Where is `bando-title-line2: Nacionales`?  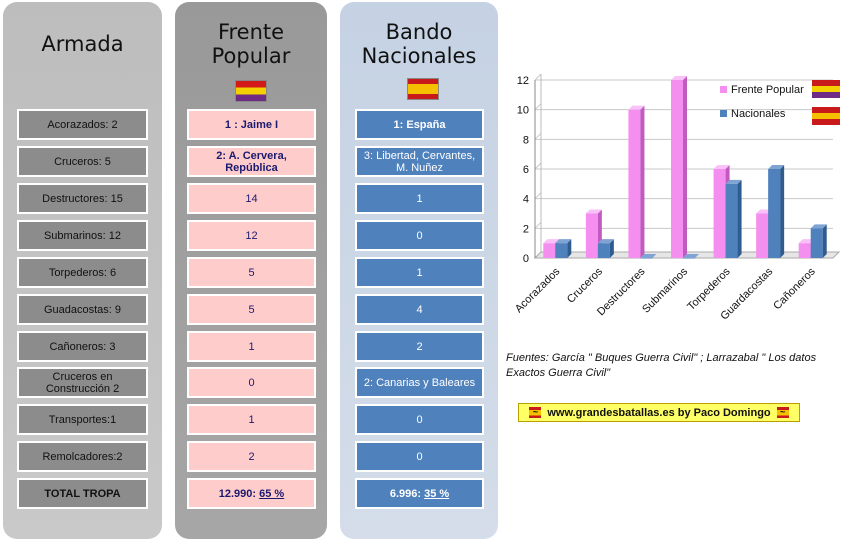
bando-title-line2: Nacionales is located at coordinates (419, 56).